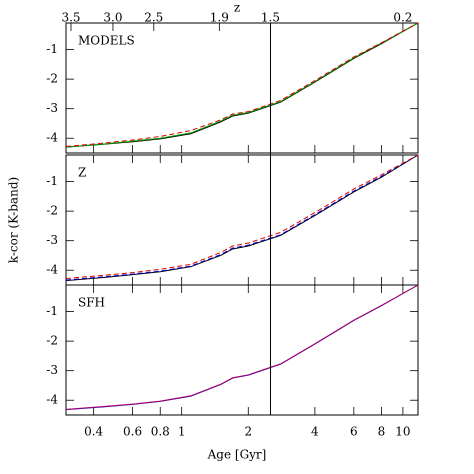 The image size is (474, 474). What do you see at coordinates (182, 432) in the screenshot?
I see `x-tick-label: 1` at bounding box center [182, 432].